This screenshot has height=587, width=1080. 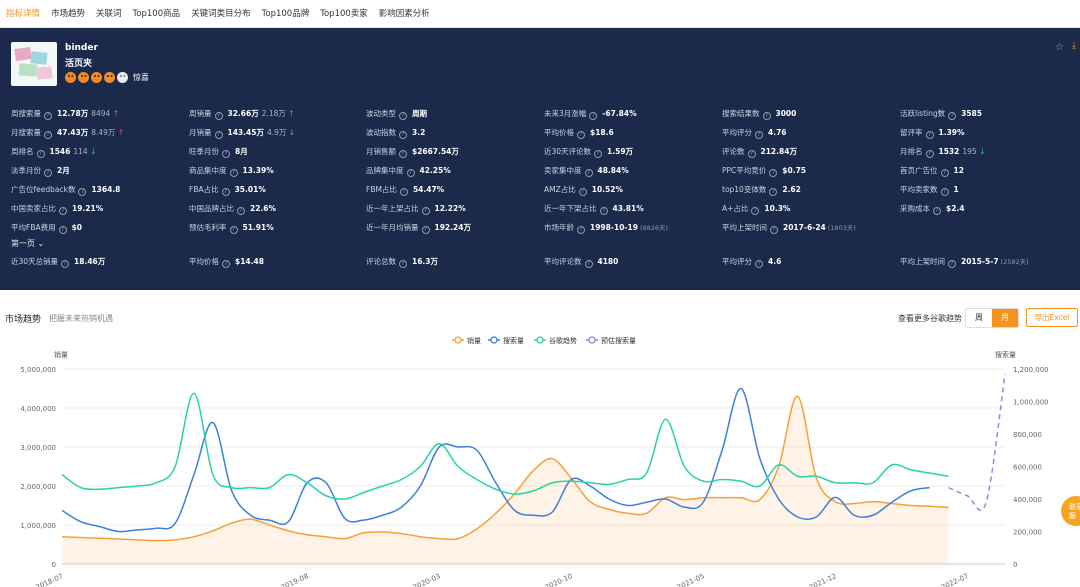 I want to click on metric-delta: 114 ↓, so click(x=85, y=151).